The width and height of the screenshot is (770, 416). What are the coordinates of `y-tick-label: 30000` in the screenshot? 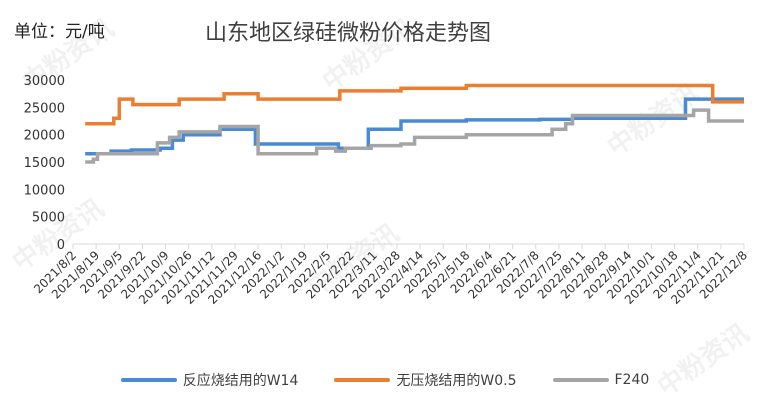 It's located at (44, 81).